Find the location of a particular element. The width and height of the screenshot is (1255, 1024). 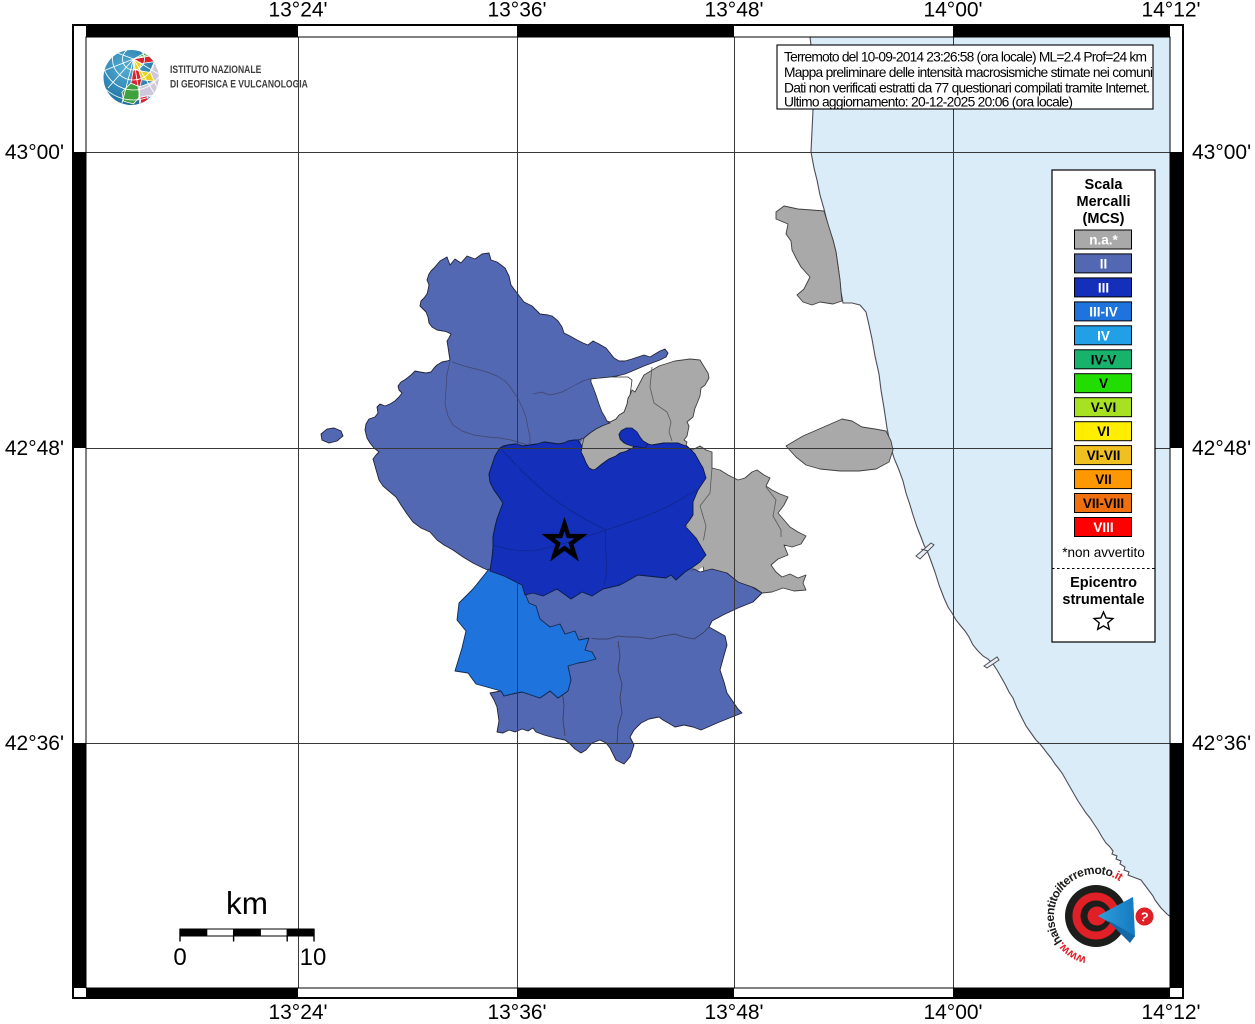

svg-text: Mercalli is located at coordinates (1104, 202).